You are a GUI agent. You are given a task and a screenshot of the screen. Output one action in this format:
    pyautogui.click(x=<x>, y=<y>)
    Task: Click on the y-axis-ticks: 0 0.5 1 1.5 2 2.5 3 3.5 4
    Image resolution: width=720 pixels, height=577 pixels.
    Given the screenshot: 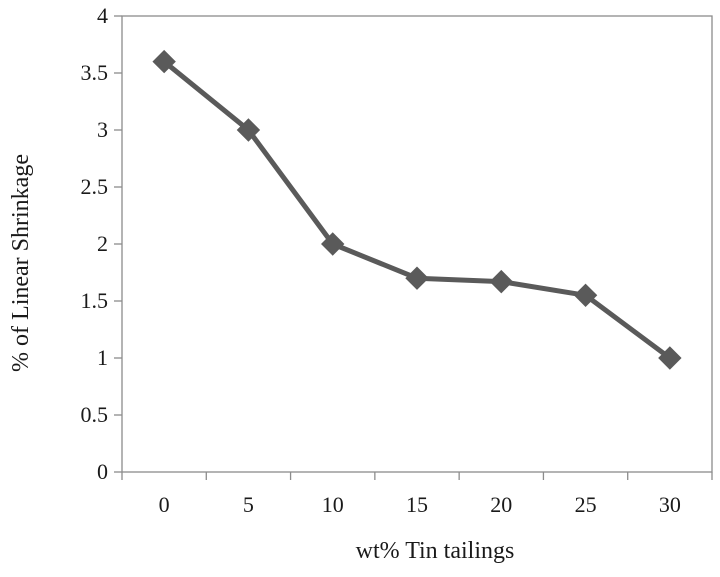 What is the action you would take?
    pyautogui.click(x=101, y=243)
    